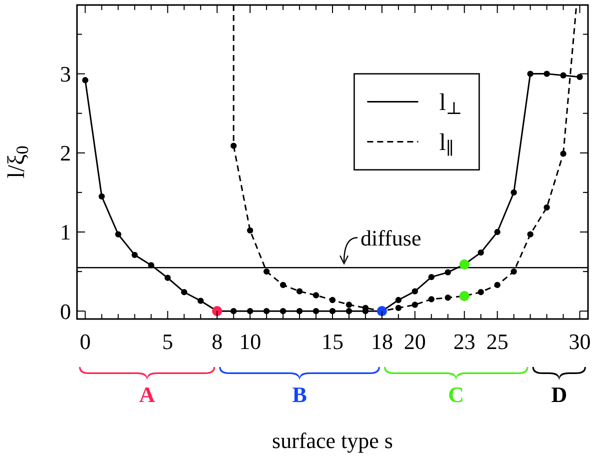 The width and height of the screenshot is (614, 464). What do you see at coordinates (464, 341) in the screenshot?
I see `x-tick-label: 23` at bounding box center [464, 341].